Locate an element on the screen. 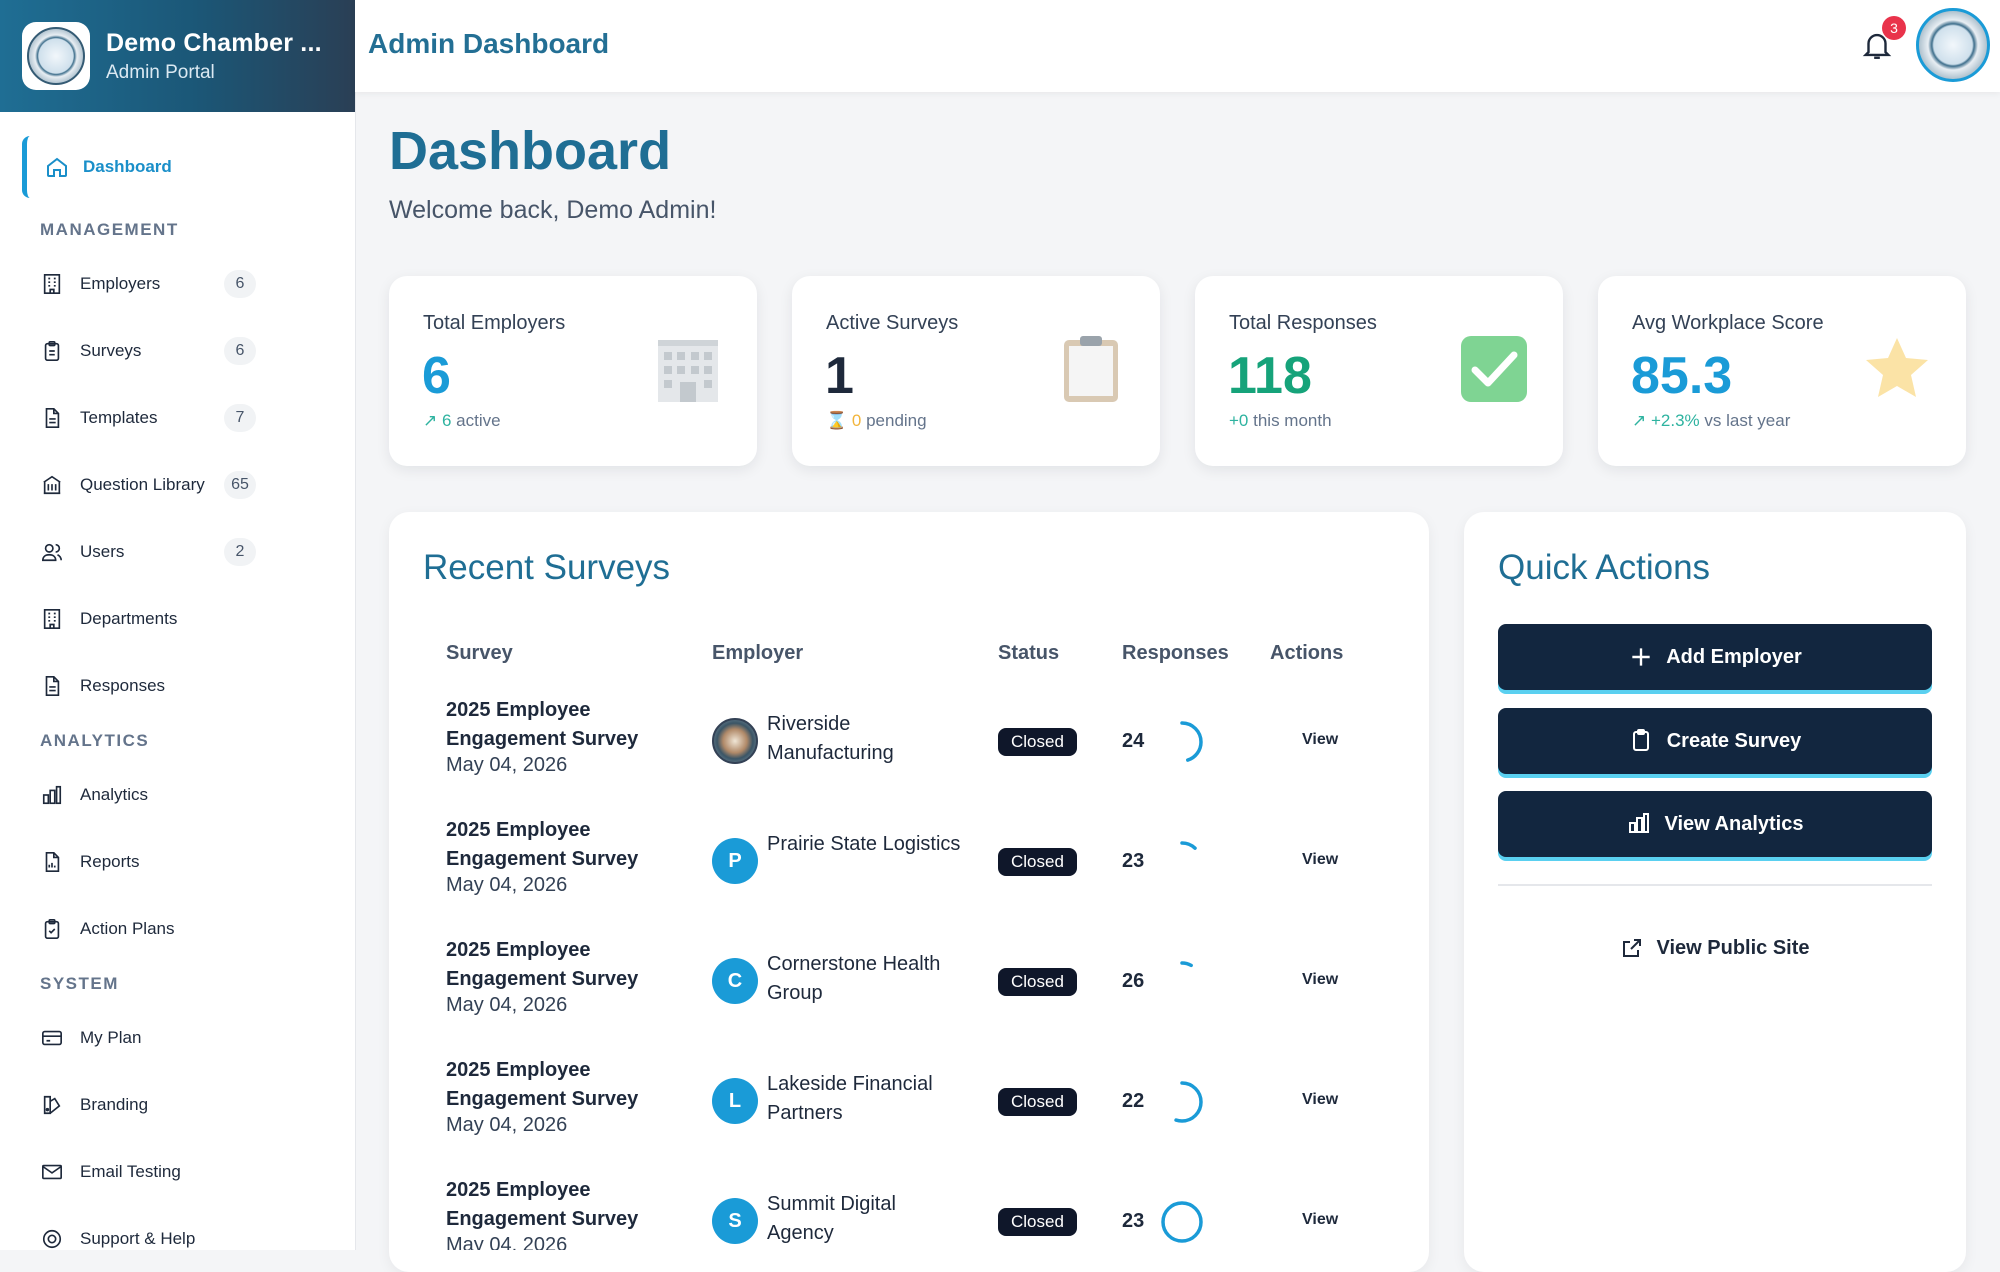  sidebar-item-responses: Responses is located at coordinates (177, 685).